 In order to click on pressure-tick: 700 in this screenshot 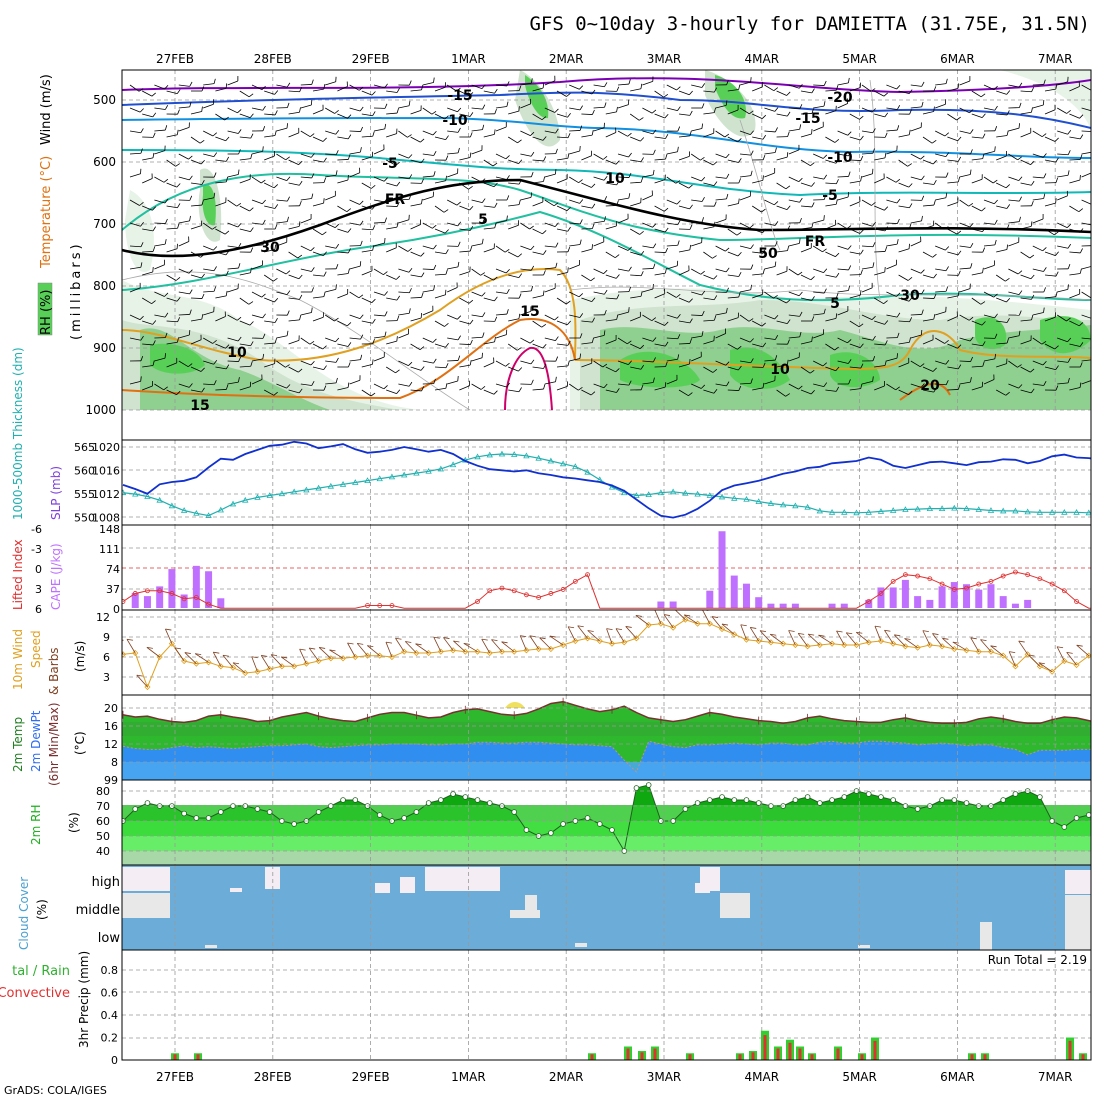, I will do `click(104, 224)`.